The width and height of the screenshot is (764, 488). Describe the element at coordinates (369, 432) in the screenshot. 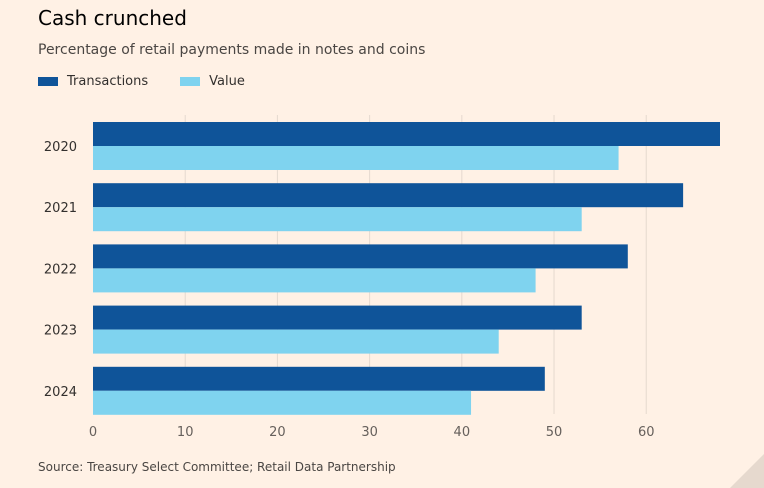

I see `x-tick-label-30: 30` at that location.